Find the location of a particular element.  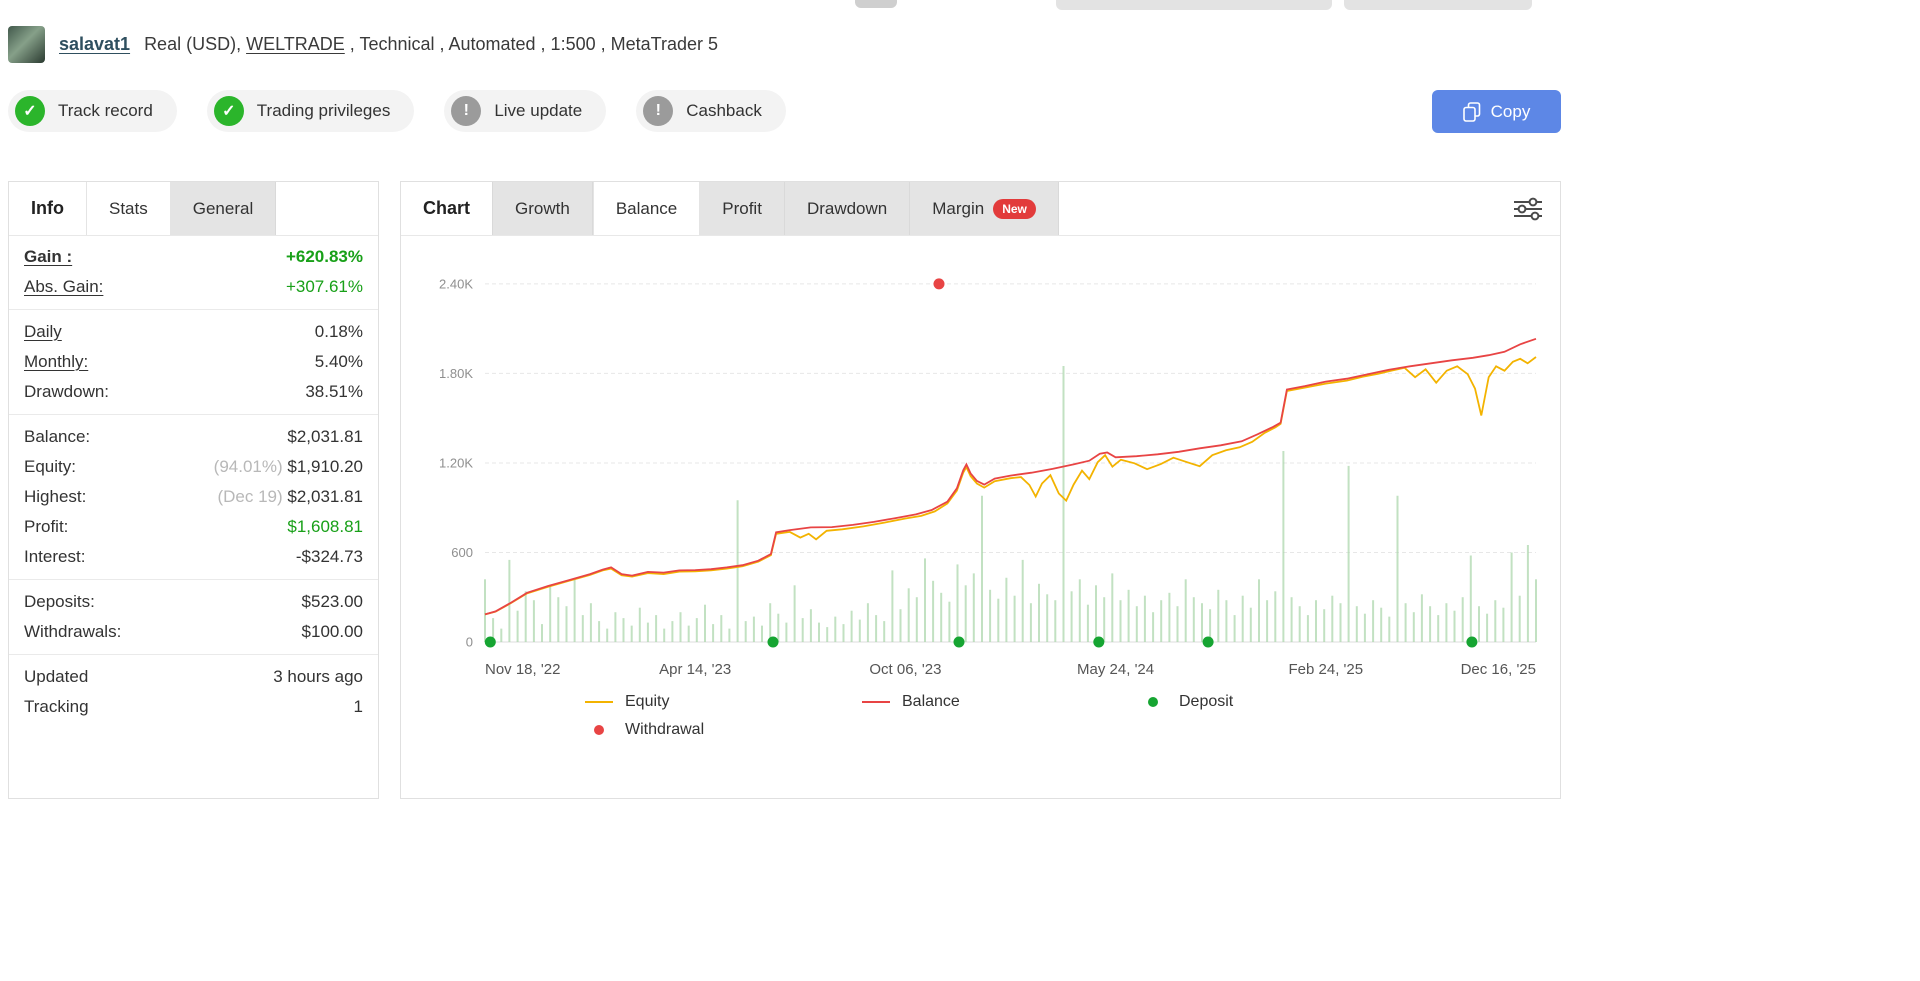

stat-value: 38.51% is located at coordinates (334, 391).